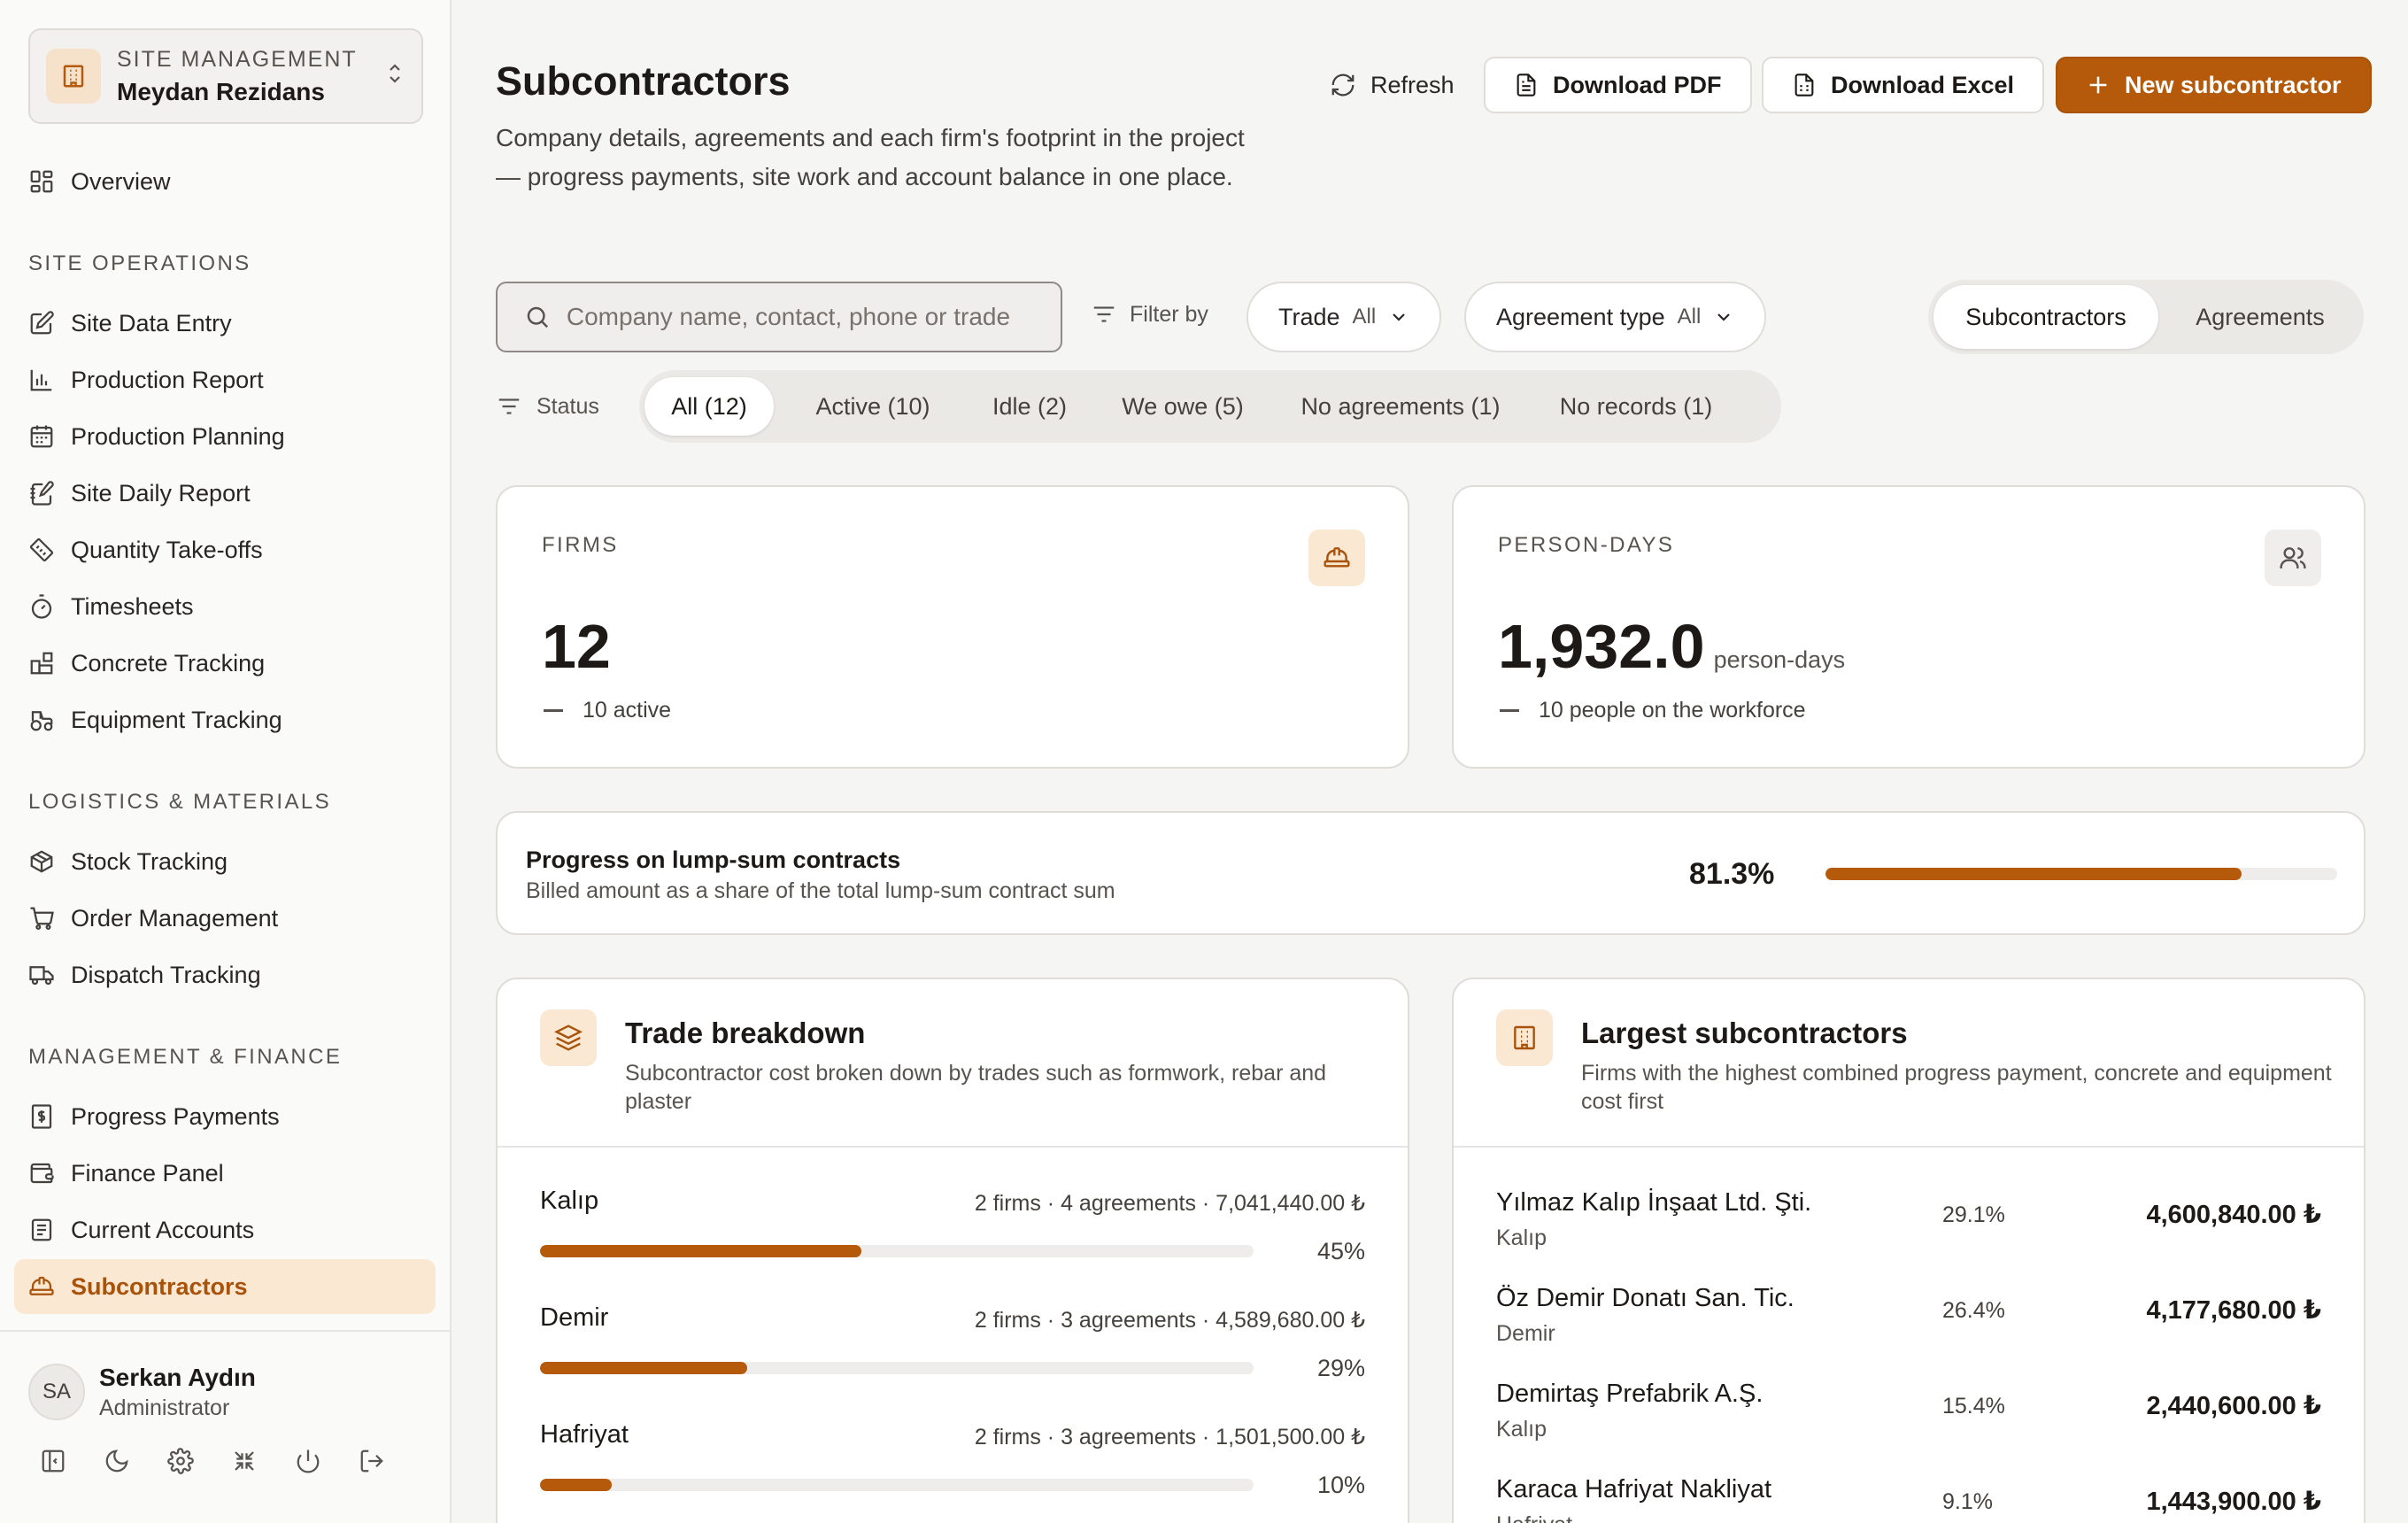  Describe the element at coordinates (177, 1377) in the screenshot. I see `user-name: Serkan Aydın` at that location.